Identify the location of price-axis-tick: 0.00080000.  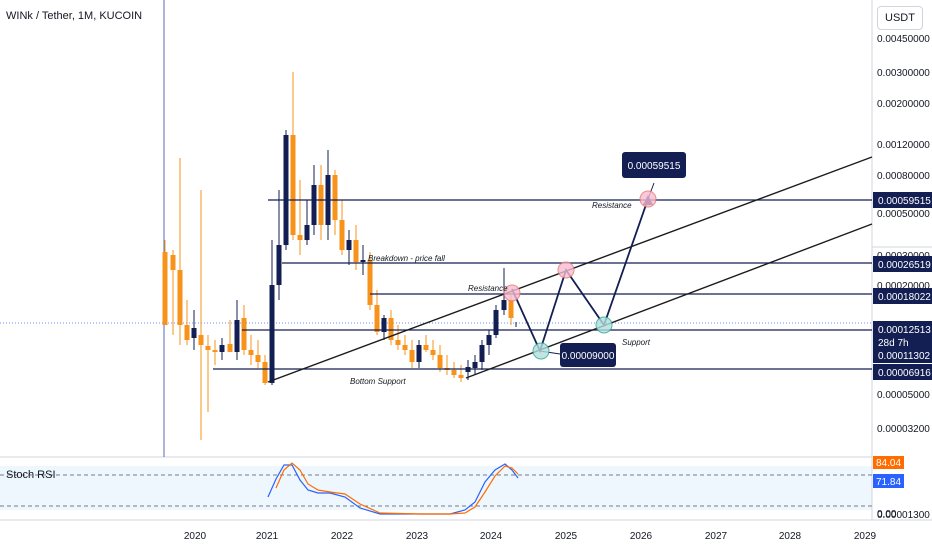
(903, 176).